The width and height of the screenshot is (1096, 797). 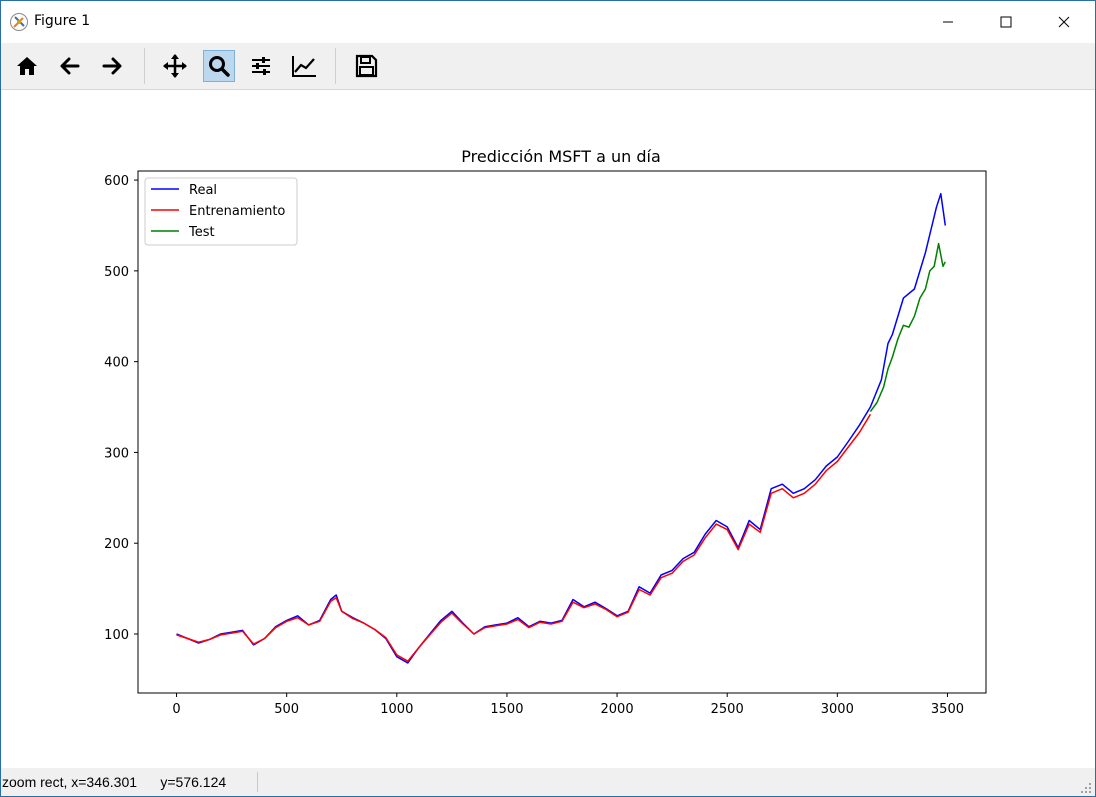 I want to click on legend: Real Entrenamiento Test, so click(x=221, y=211).